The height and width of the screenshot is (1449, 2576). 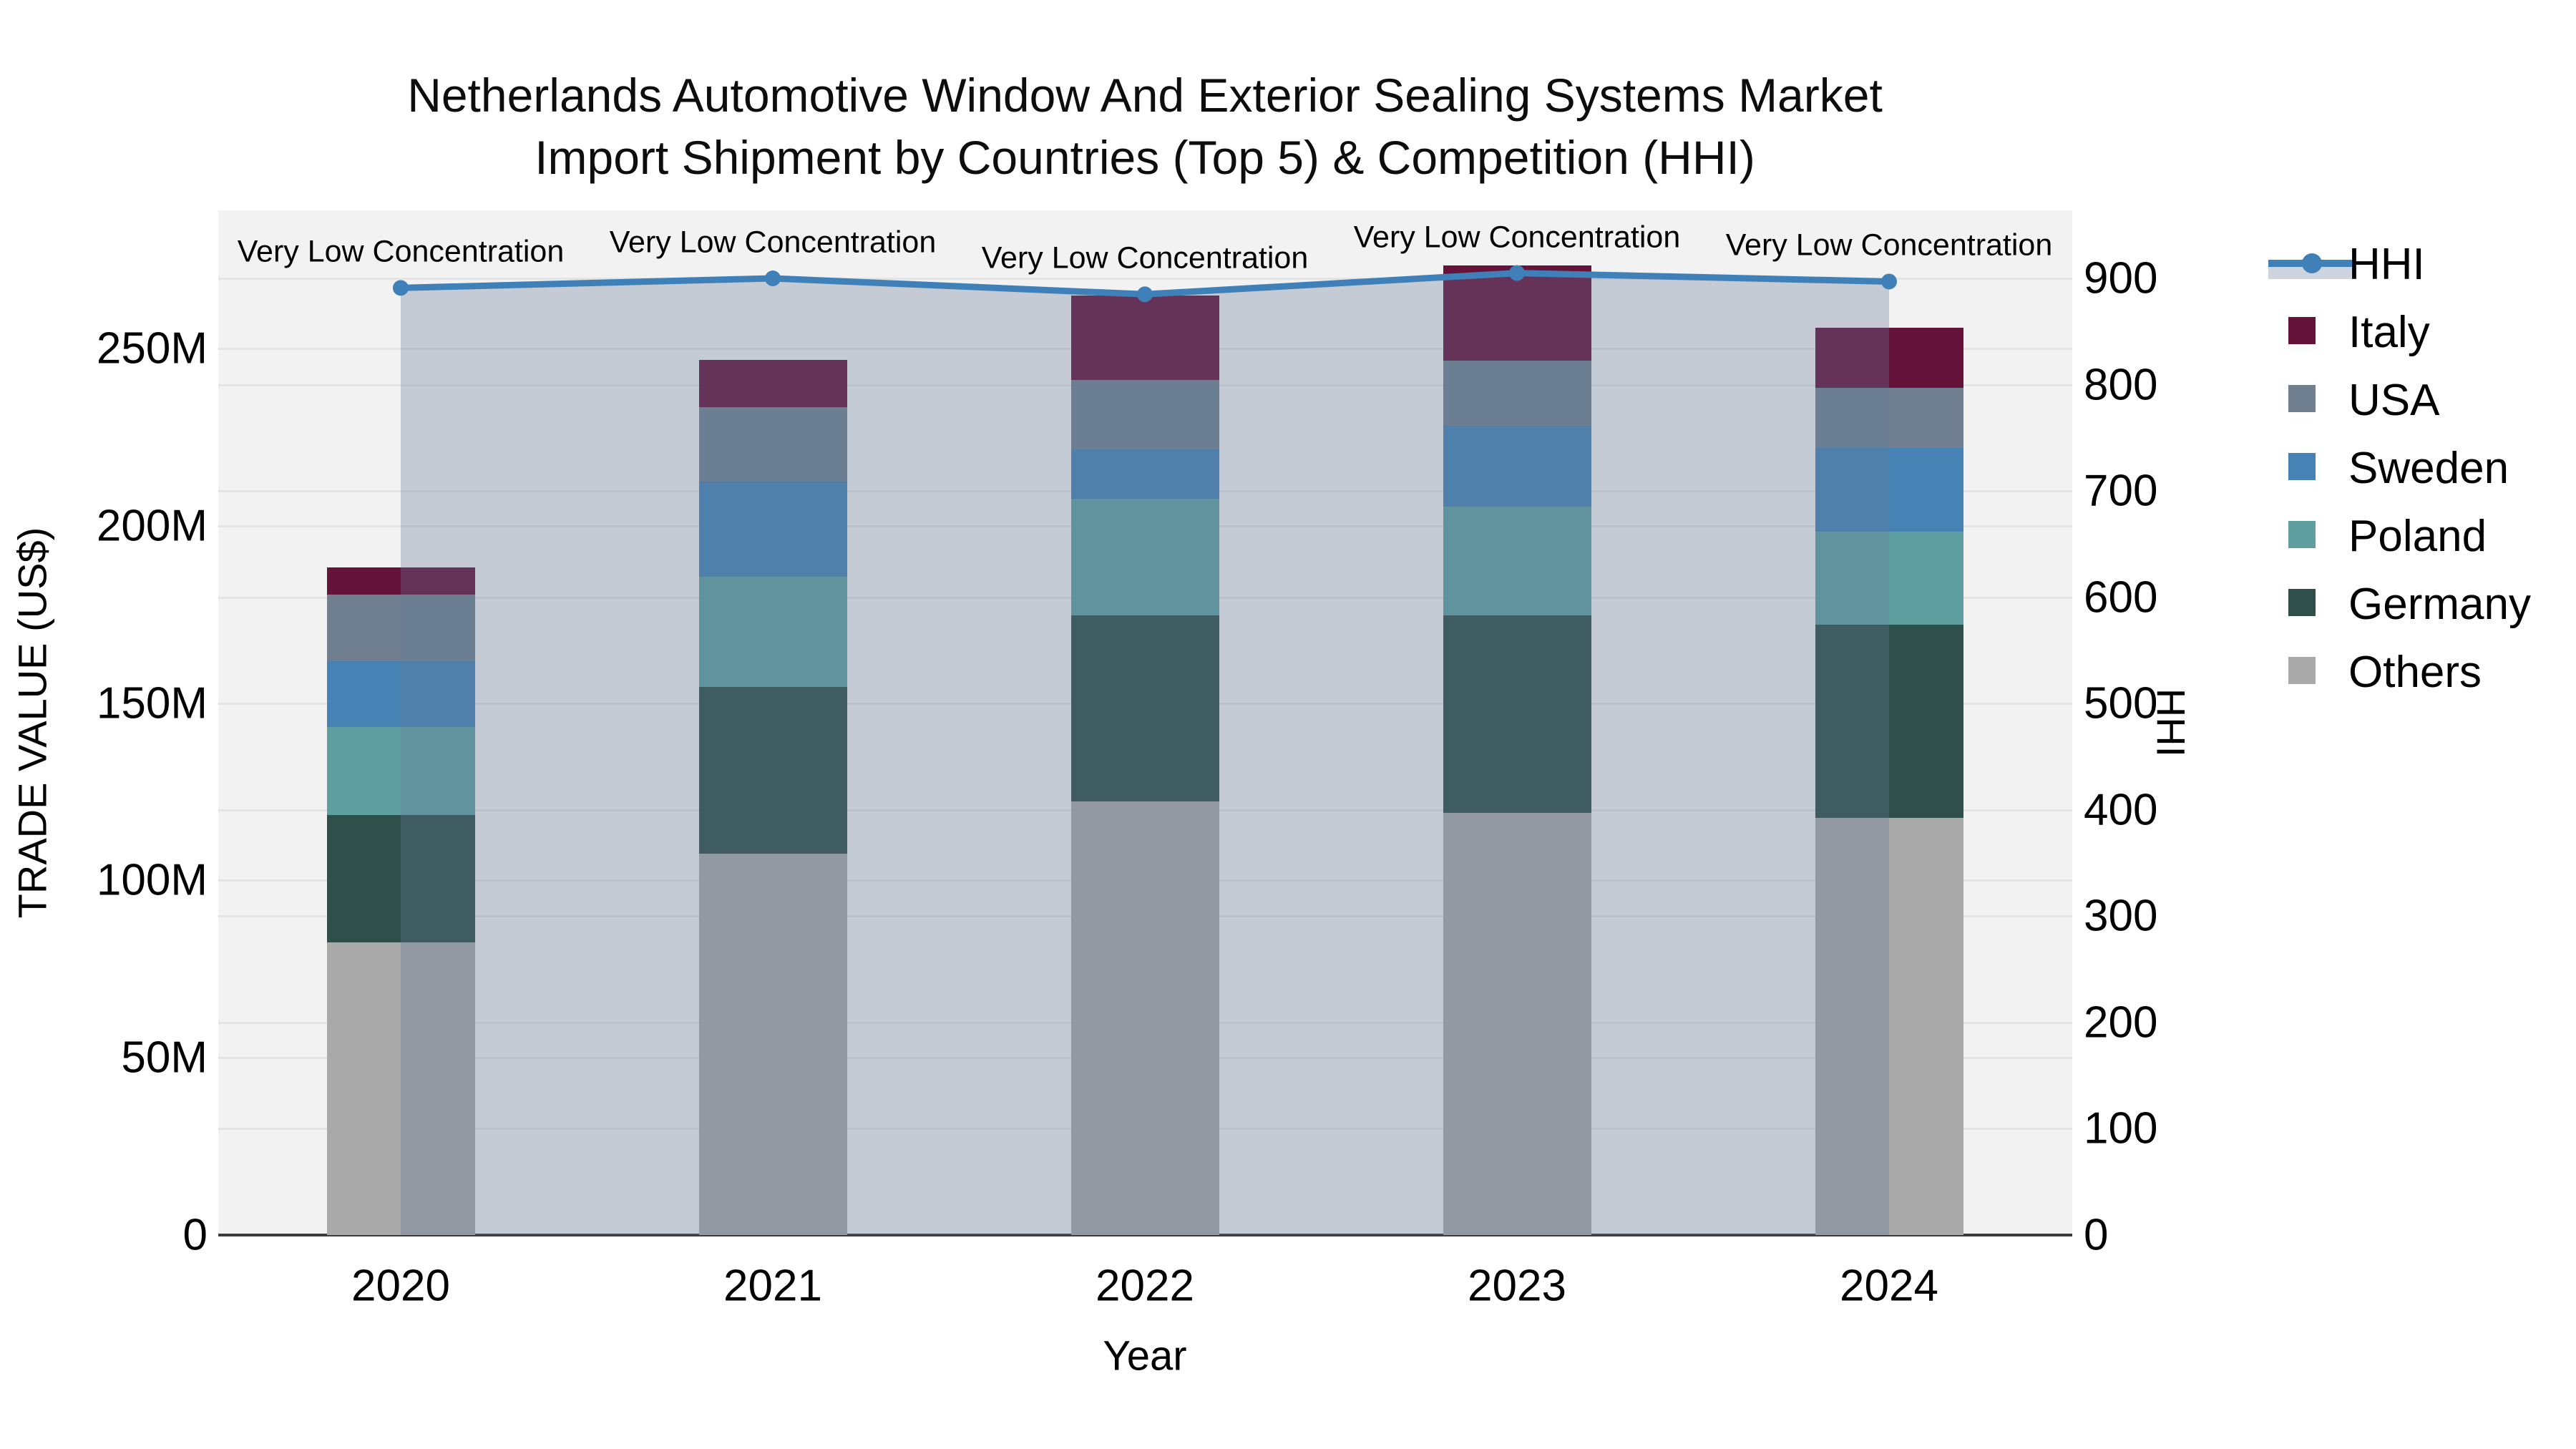 What do you see at coordinates (2121, 810) in the screenshot?
I see `y-right-tick-400: 400` at bounding box center [2121, 810].